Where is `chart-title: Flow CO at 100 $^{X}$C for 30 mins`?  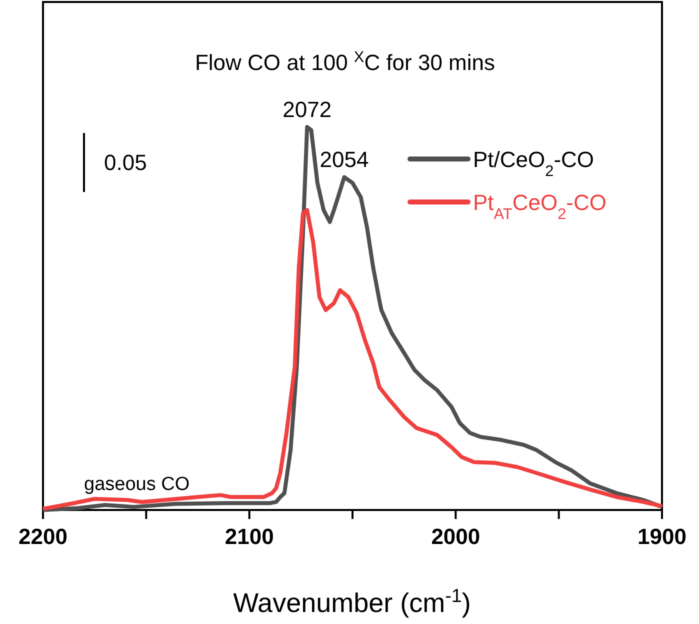 chart-title: Flow CO at 100 $^{X}$C for 30 mins is located at coordinates (345, 61).